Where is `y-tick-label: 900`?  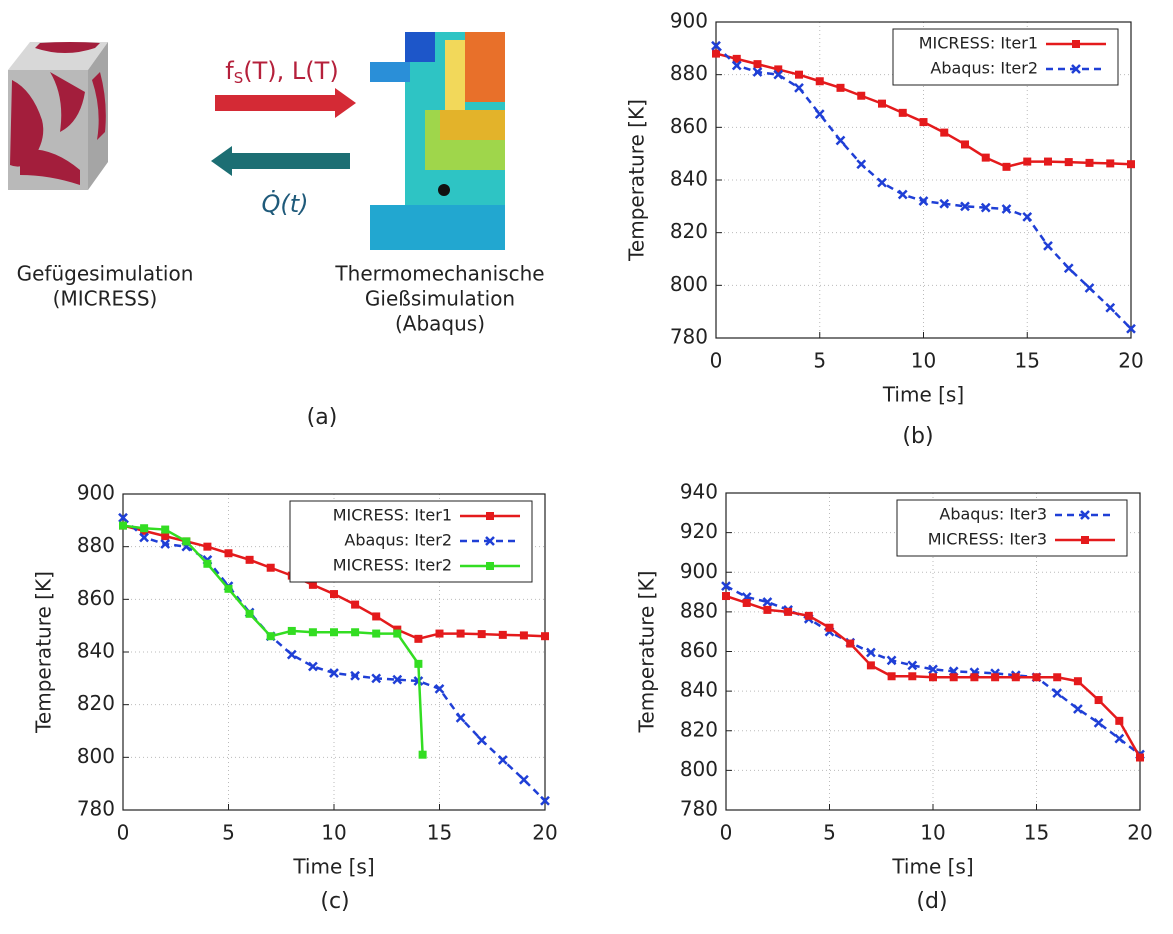 y-tick-label: 900 is located at coordinates (699, 571).